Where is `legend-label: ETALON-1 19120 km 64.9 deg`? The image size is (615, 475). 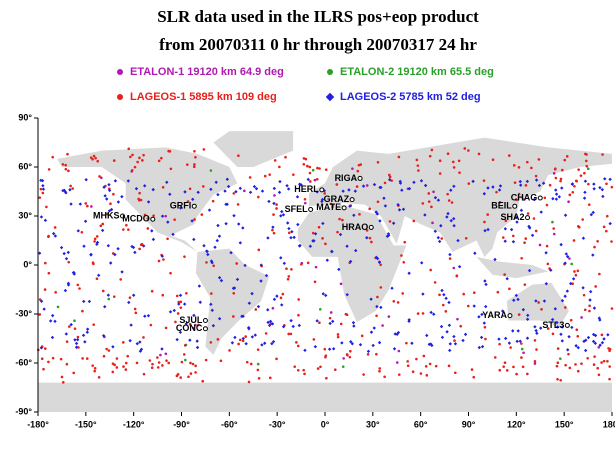
legend-label: ETALON-1 19120 km 64.9 deg is located at coordinates (207, 72).